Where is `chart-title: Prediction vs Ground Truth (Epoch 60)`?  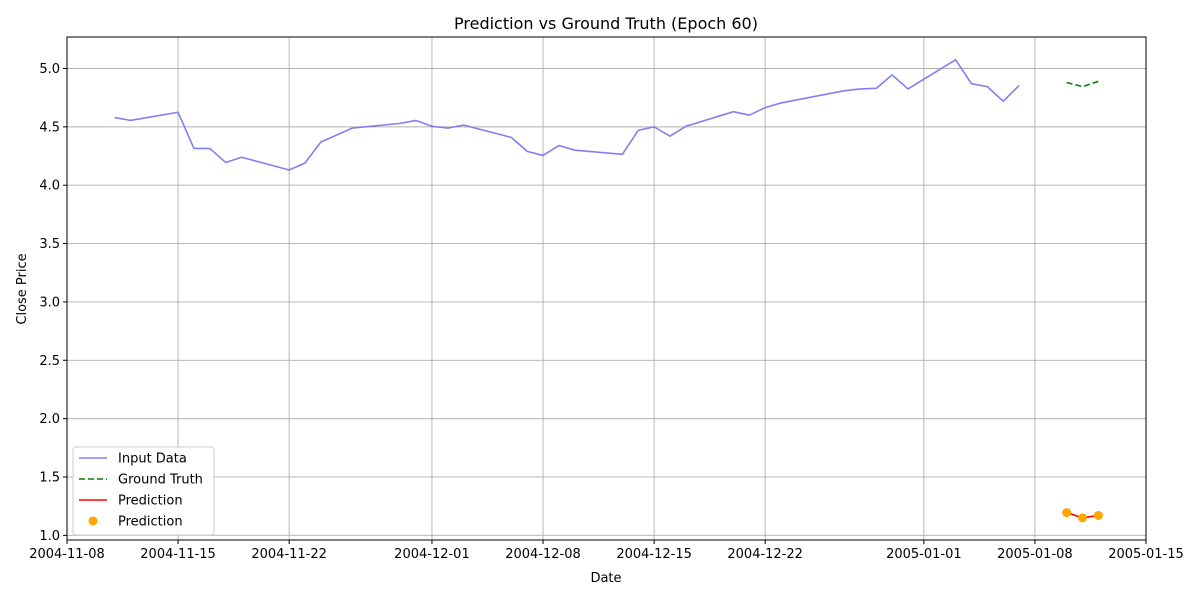 chart-title: Prediction vs Ground Truth (Epoch 60) is located at coordinates (606, 23).